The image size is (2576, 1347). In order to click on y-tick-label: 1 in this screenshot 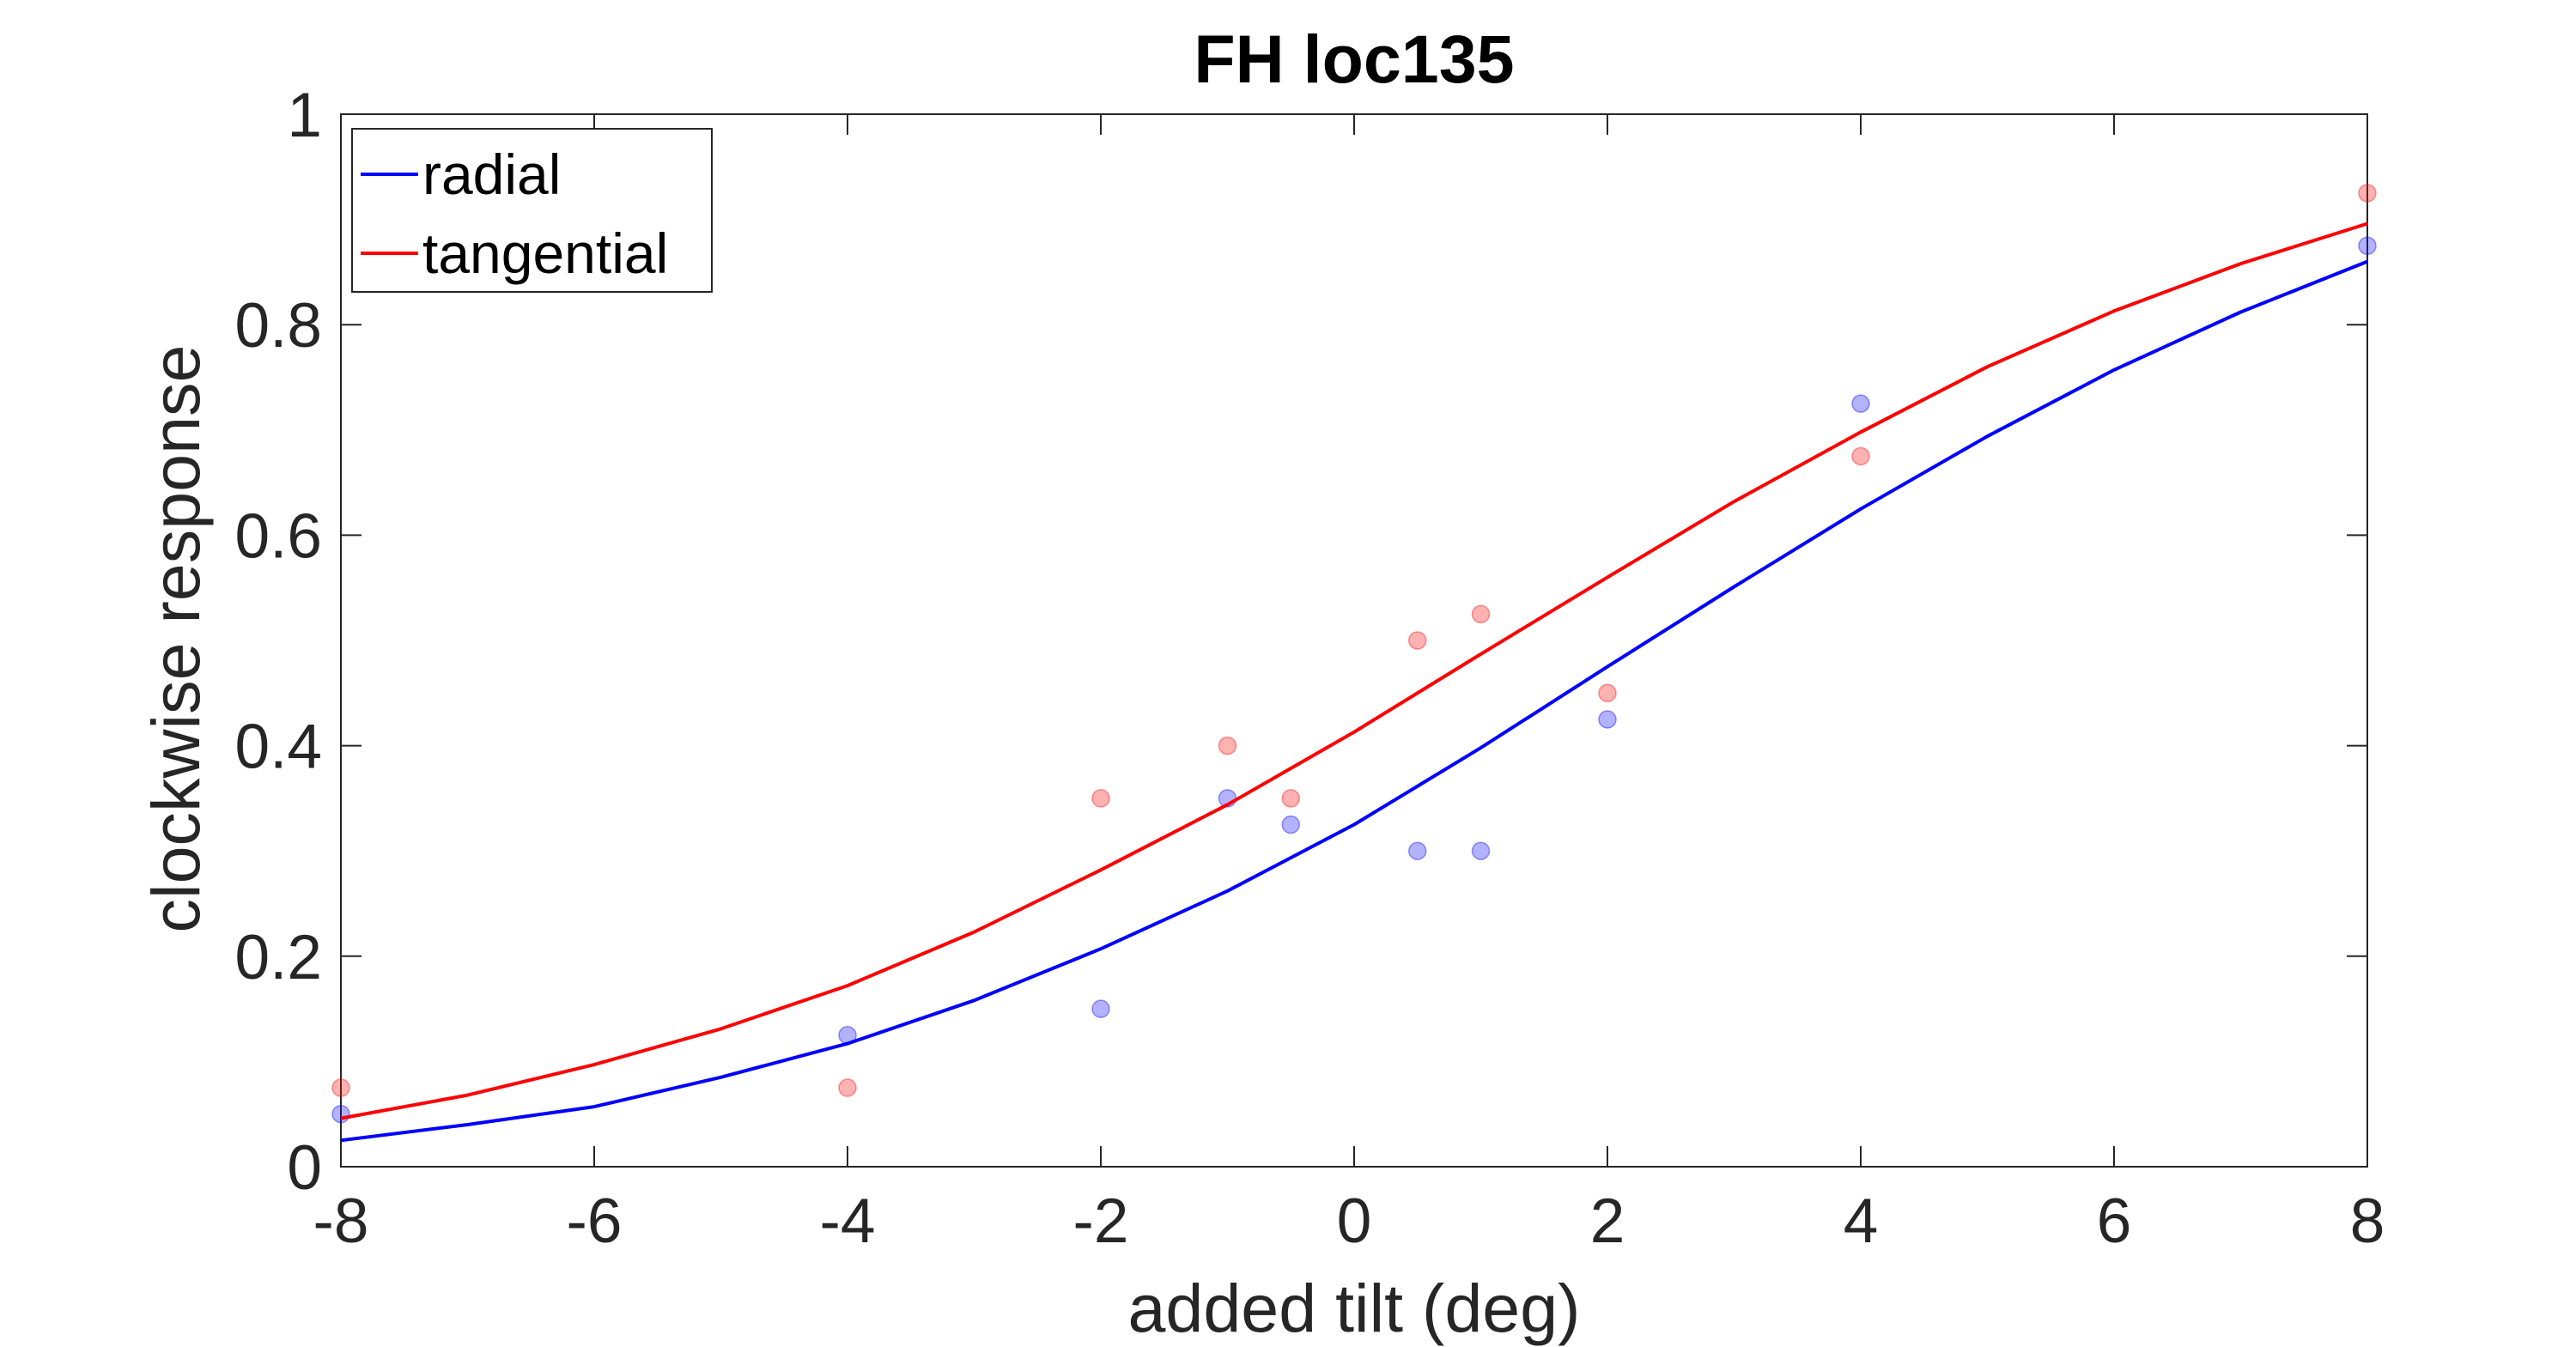, I will do `click(304, 115)`.